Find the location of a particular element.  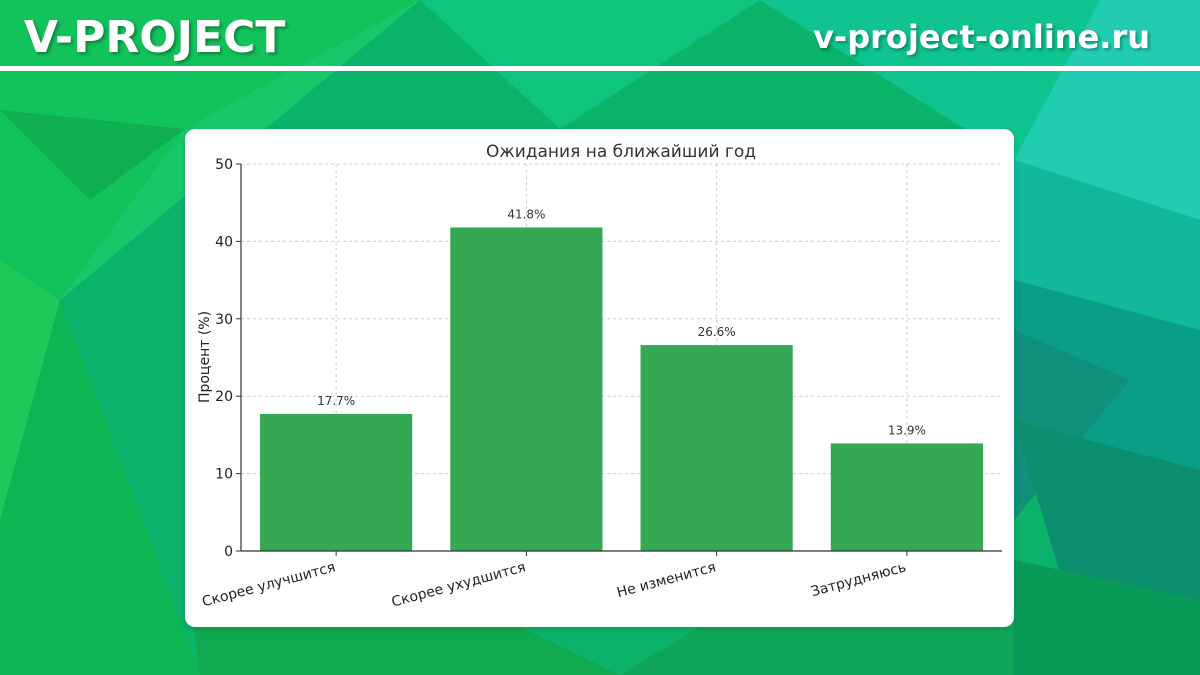

y-axis-label: Процент (%) is located at coordinates (205, 357).